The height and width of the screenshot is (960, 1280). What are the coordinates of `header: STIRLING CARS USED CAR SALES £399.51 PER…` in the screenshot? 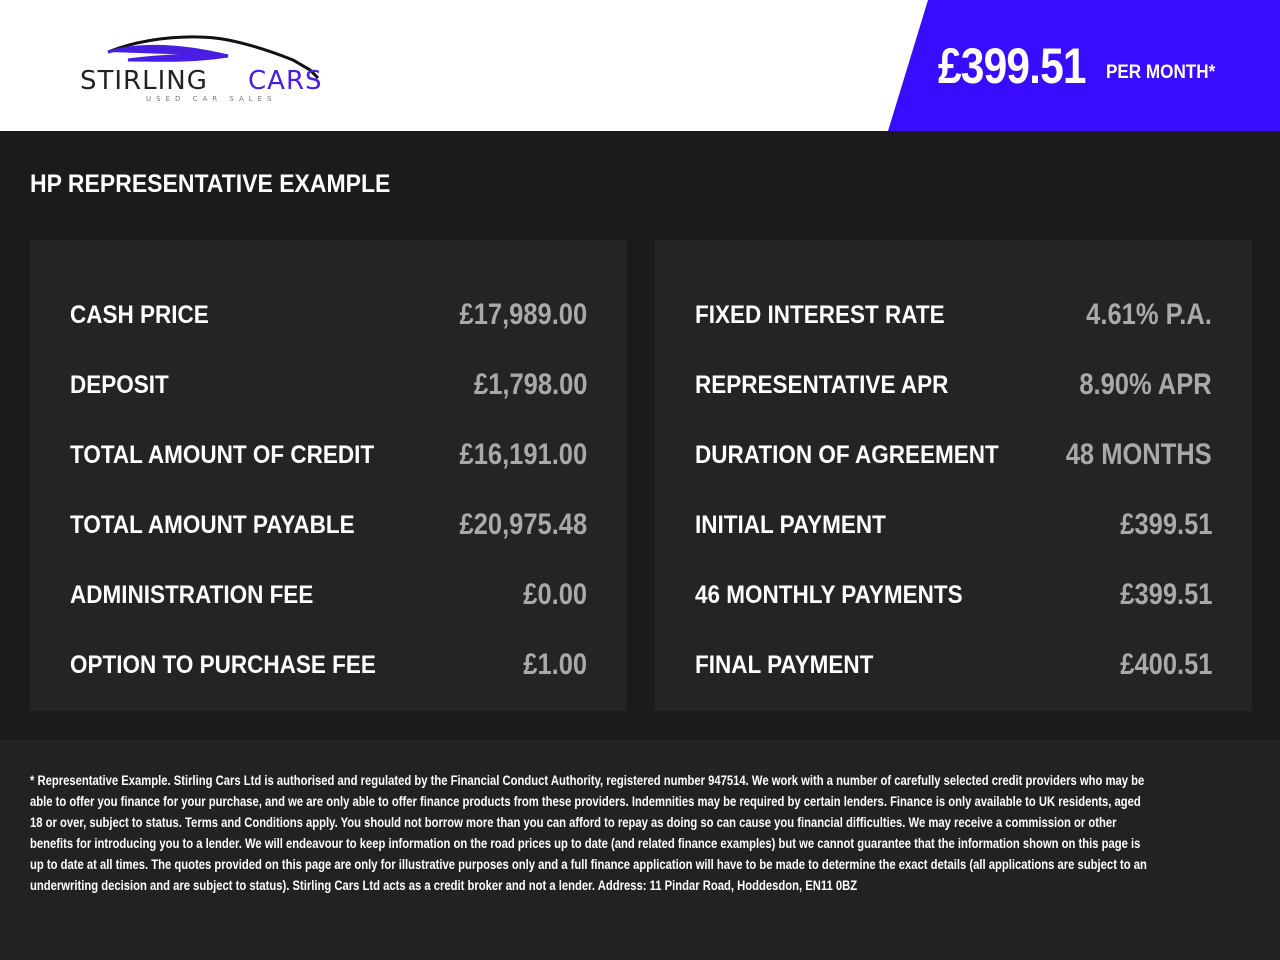 It's located at (640, 65).